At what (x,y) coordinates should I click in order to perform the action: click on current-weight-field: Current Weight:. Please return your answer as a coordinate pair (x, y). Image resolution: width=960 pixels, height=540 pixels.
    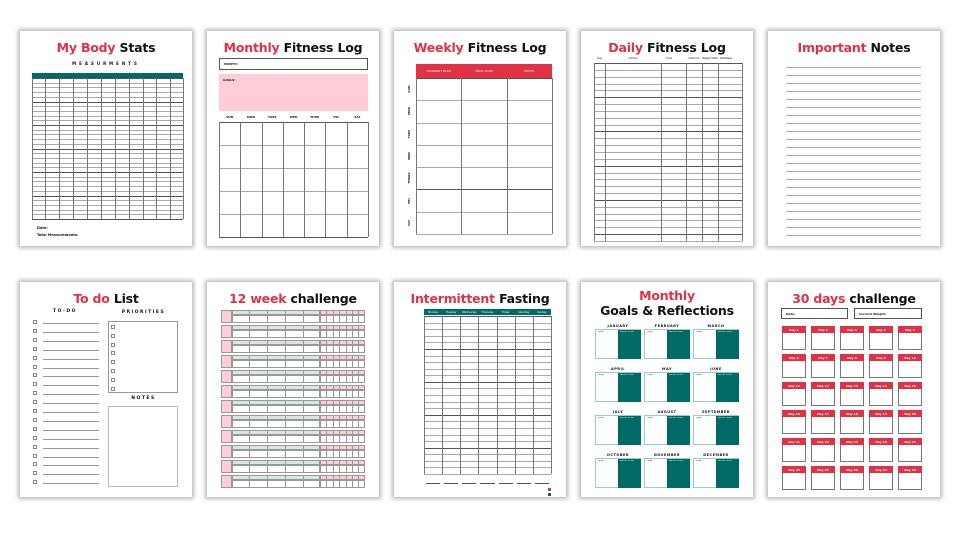
    Looking at the image, I should click on (888, 313).